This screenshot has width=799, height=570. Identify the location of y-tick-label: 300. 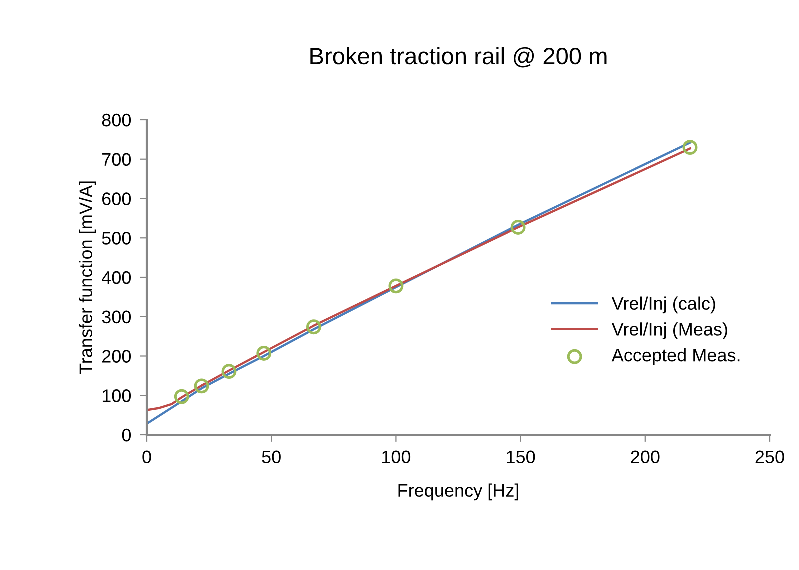
(117, 317).